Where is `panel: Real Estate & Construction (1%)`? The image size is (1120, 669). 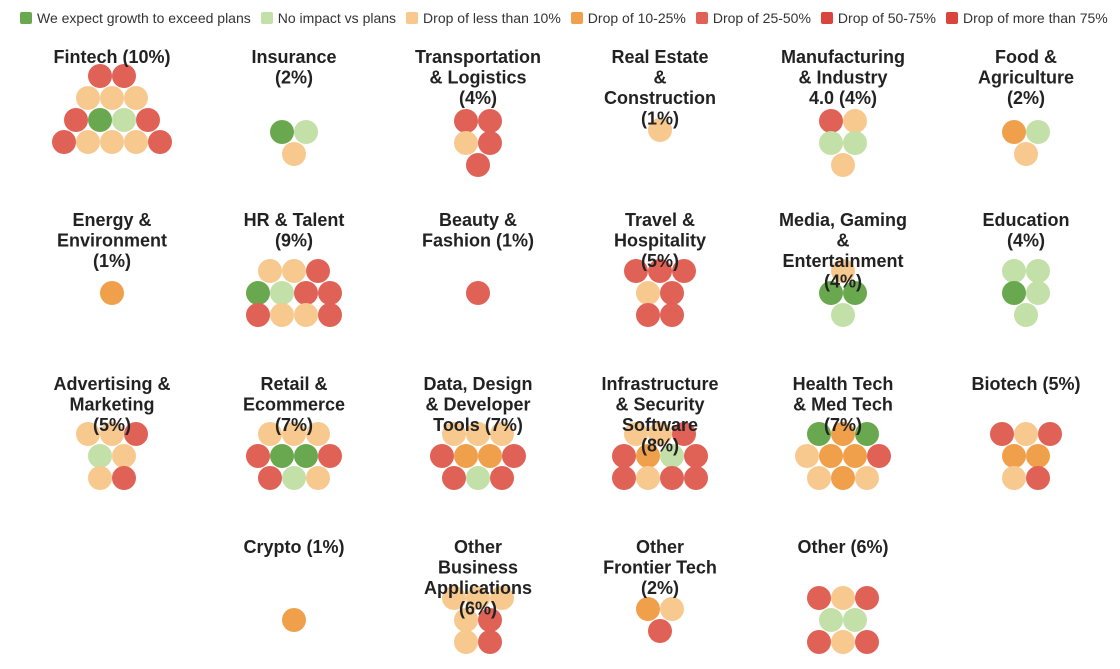
panel: Real Estate & Construction (1%) is located at coordinates (660, 94).